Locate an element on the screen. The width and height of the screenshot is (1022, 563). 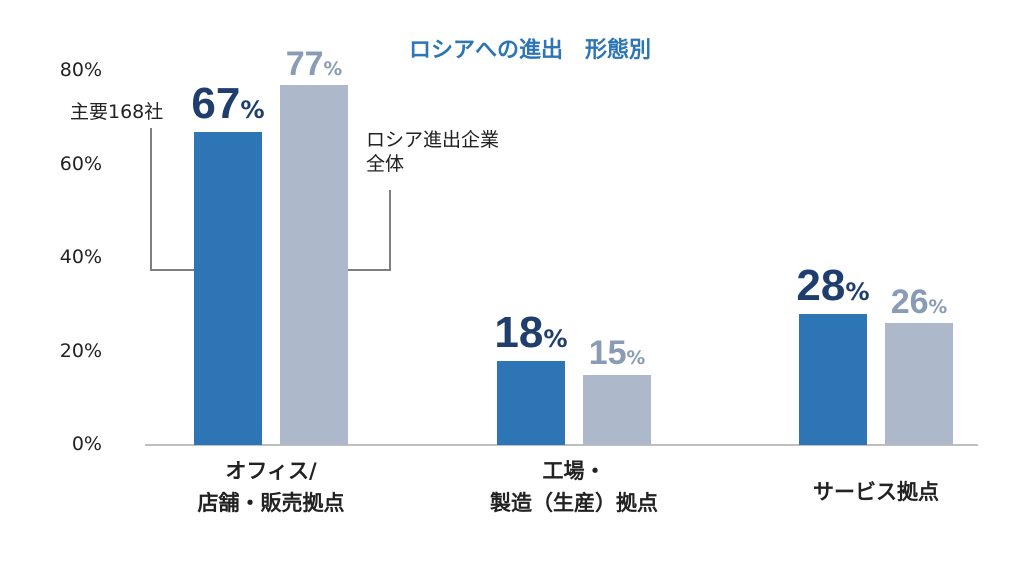
y-tick-label: 20% is located at coordinates (80, 350).